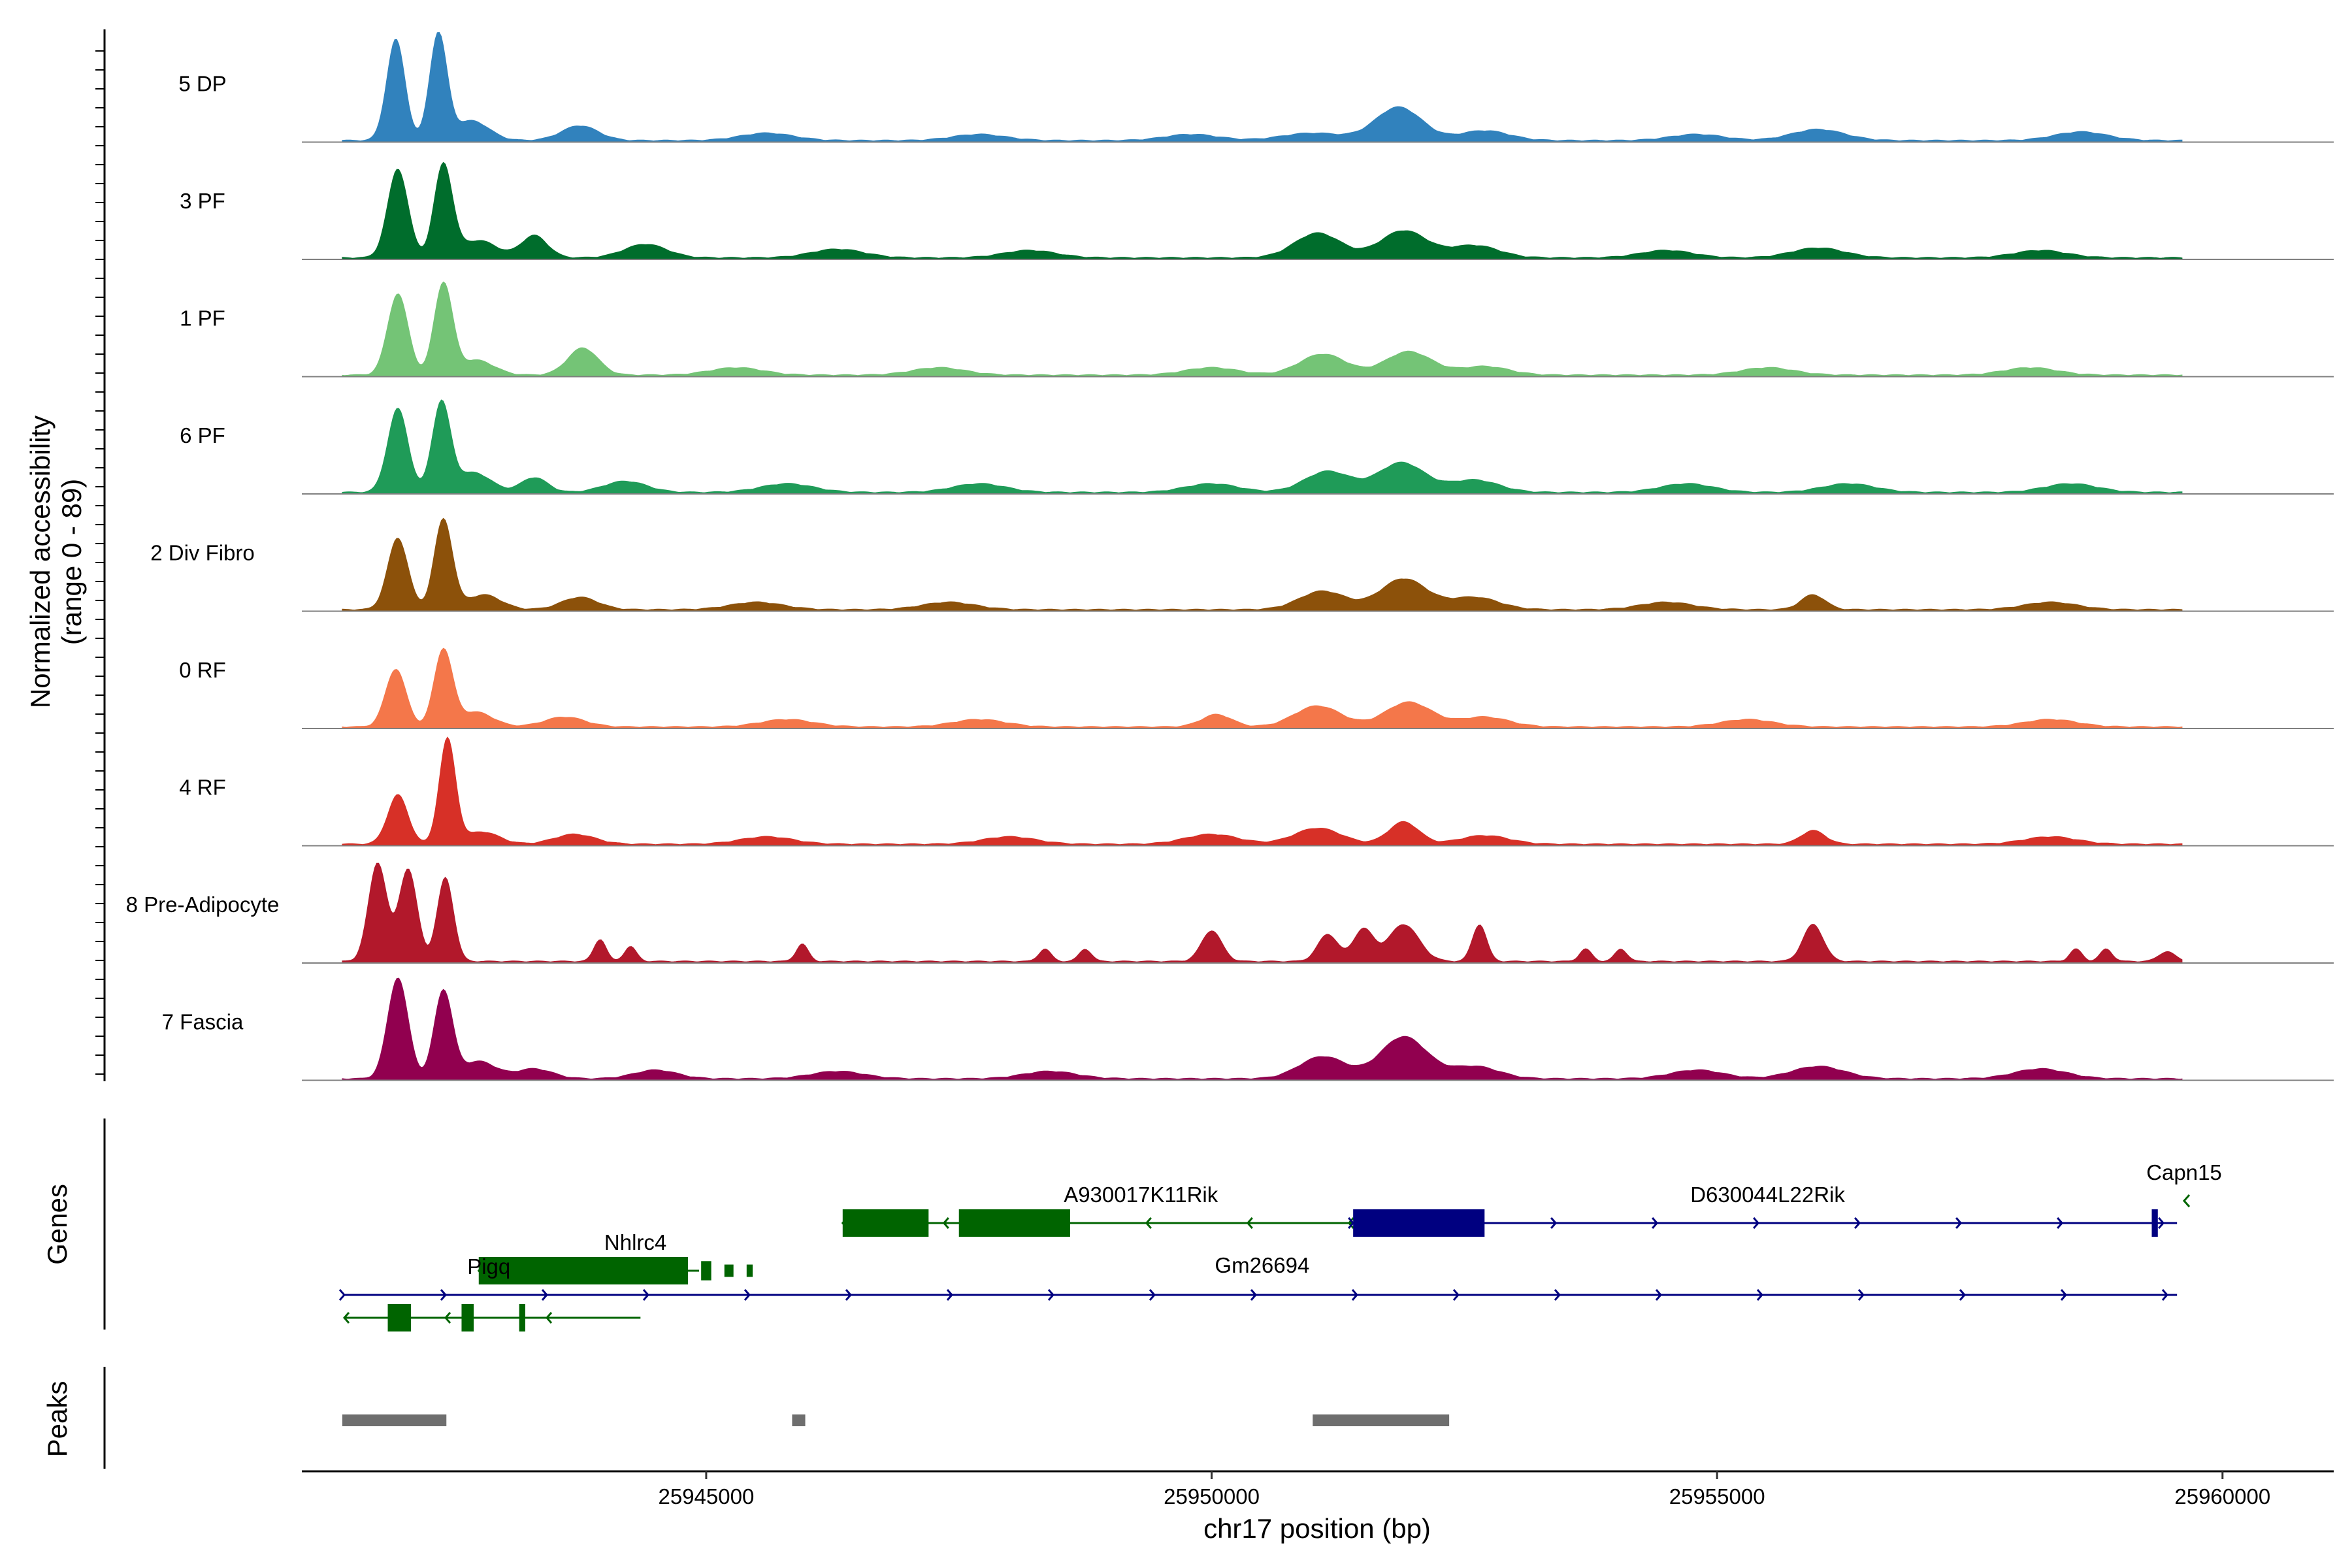 This screenshot has height=1568, width=2352. I want to click on gene-nhlrc4: Nhlrc4, so click(615, 1257).